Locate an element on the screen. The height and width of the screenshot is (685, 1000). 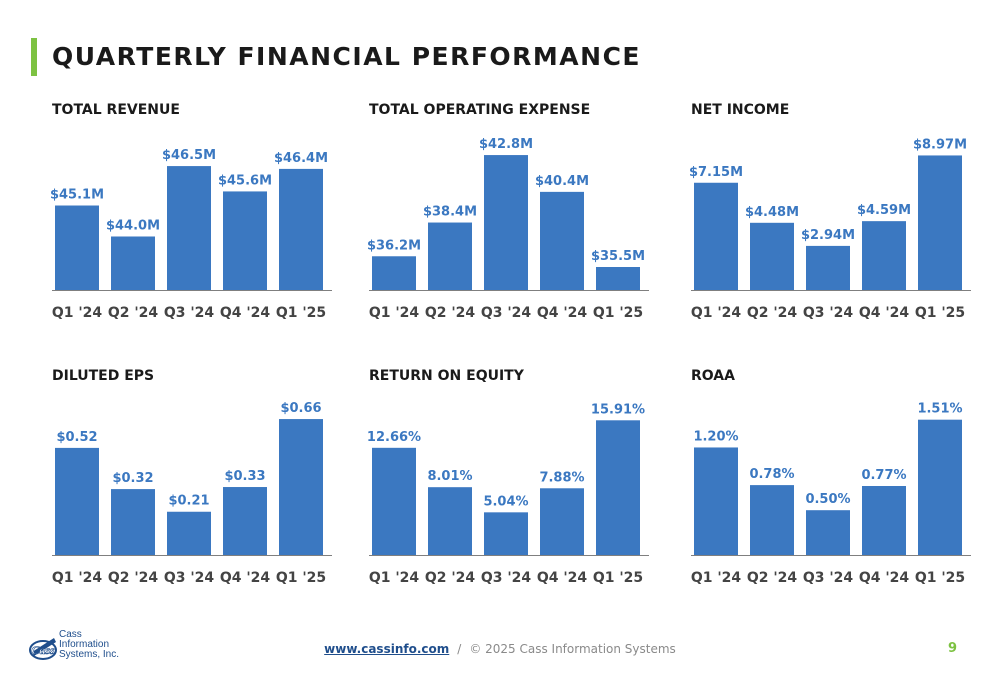
data-label: 0.78% is located at coordinates (771, 474).